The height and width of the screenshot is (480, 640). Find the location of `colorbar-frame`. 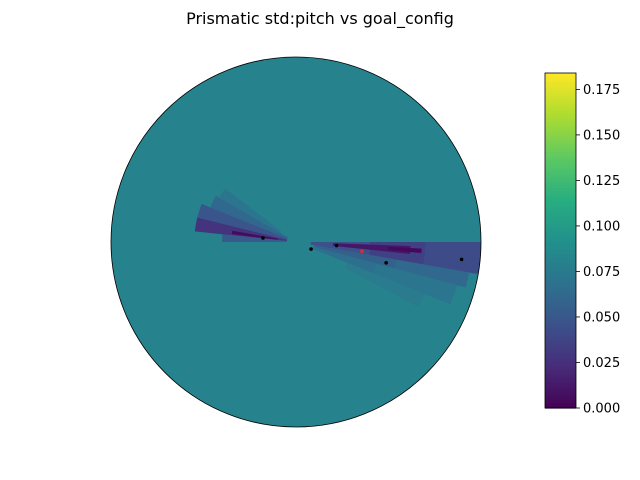

colorbar-frame is located at coordinates (560, 240).